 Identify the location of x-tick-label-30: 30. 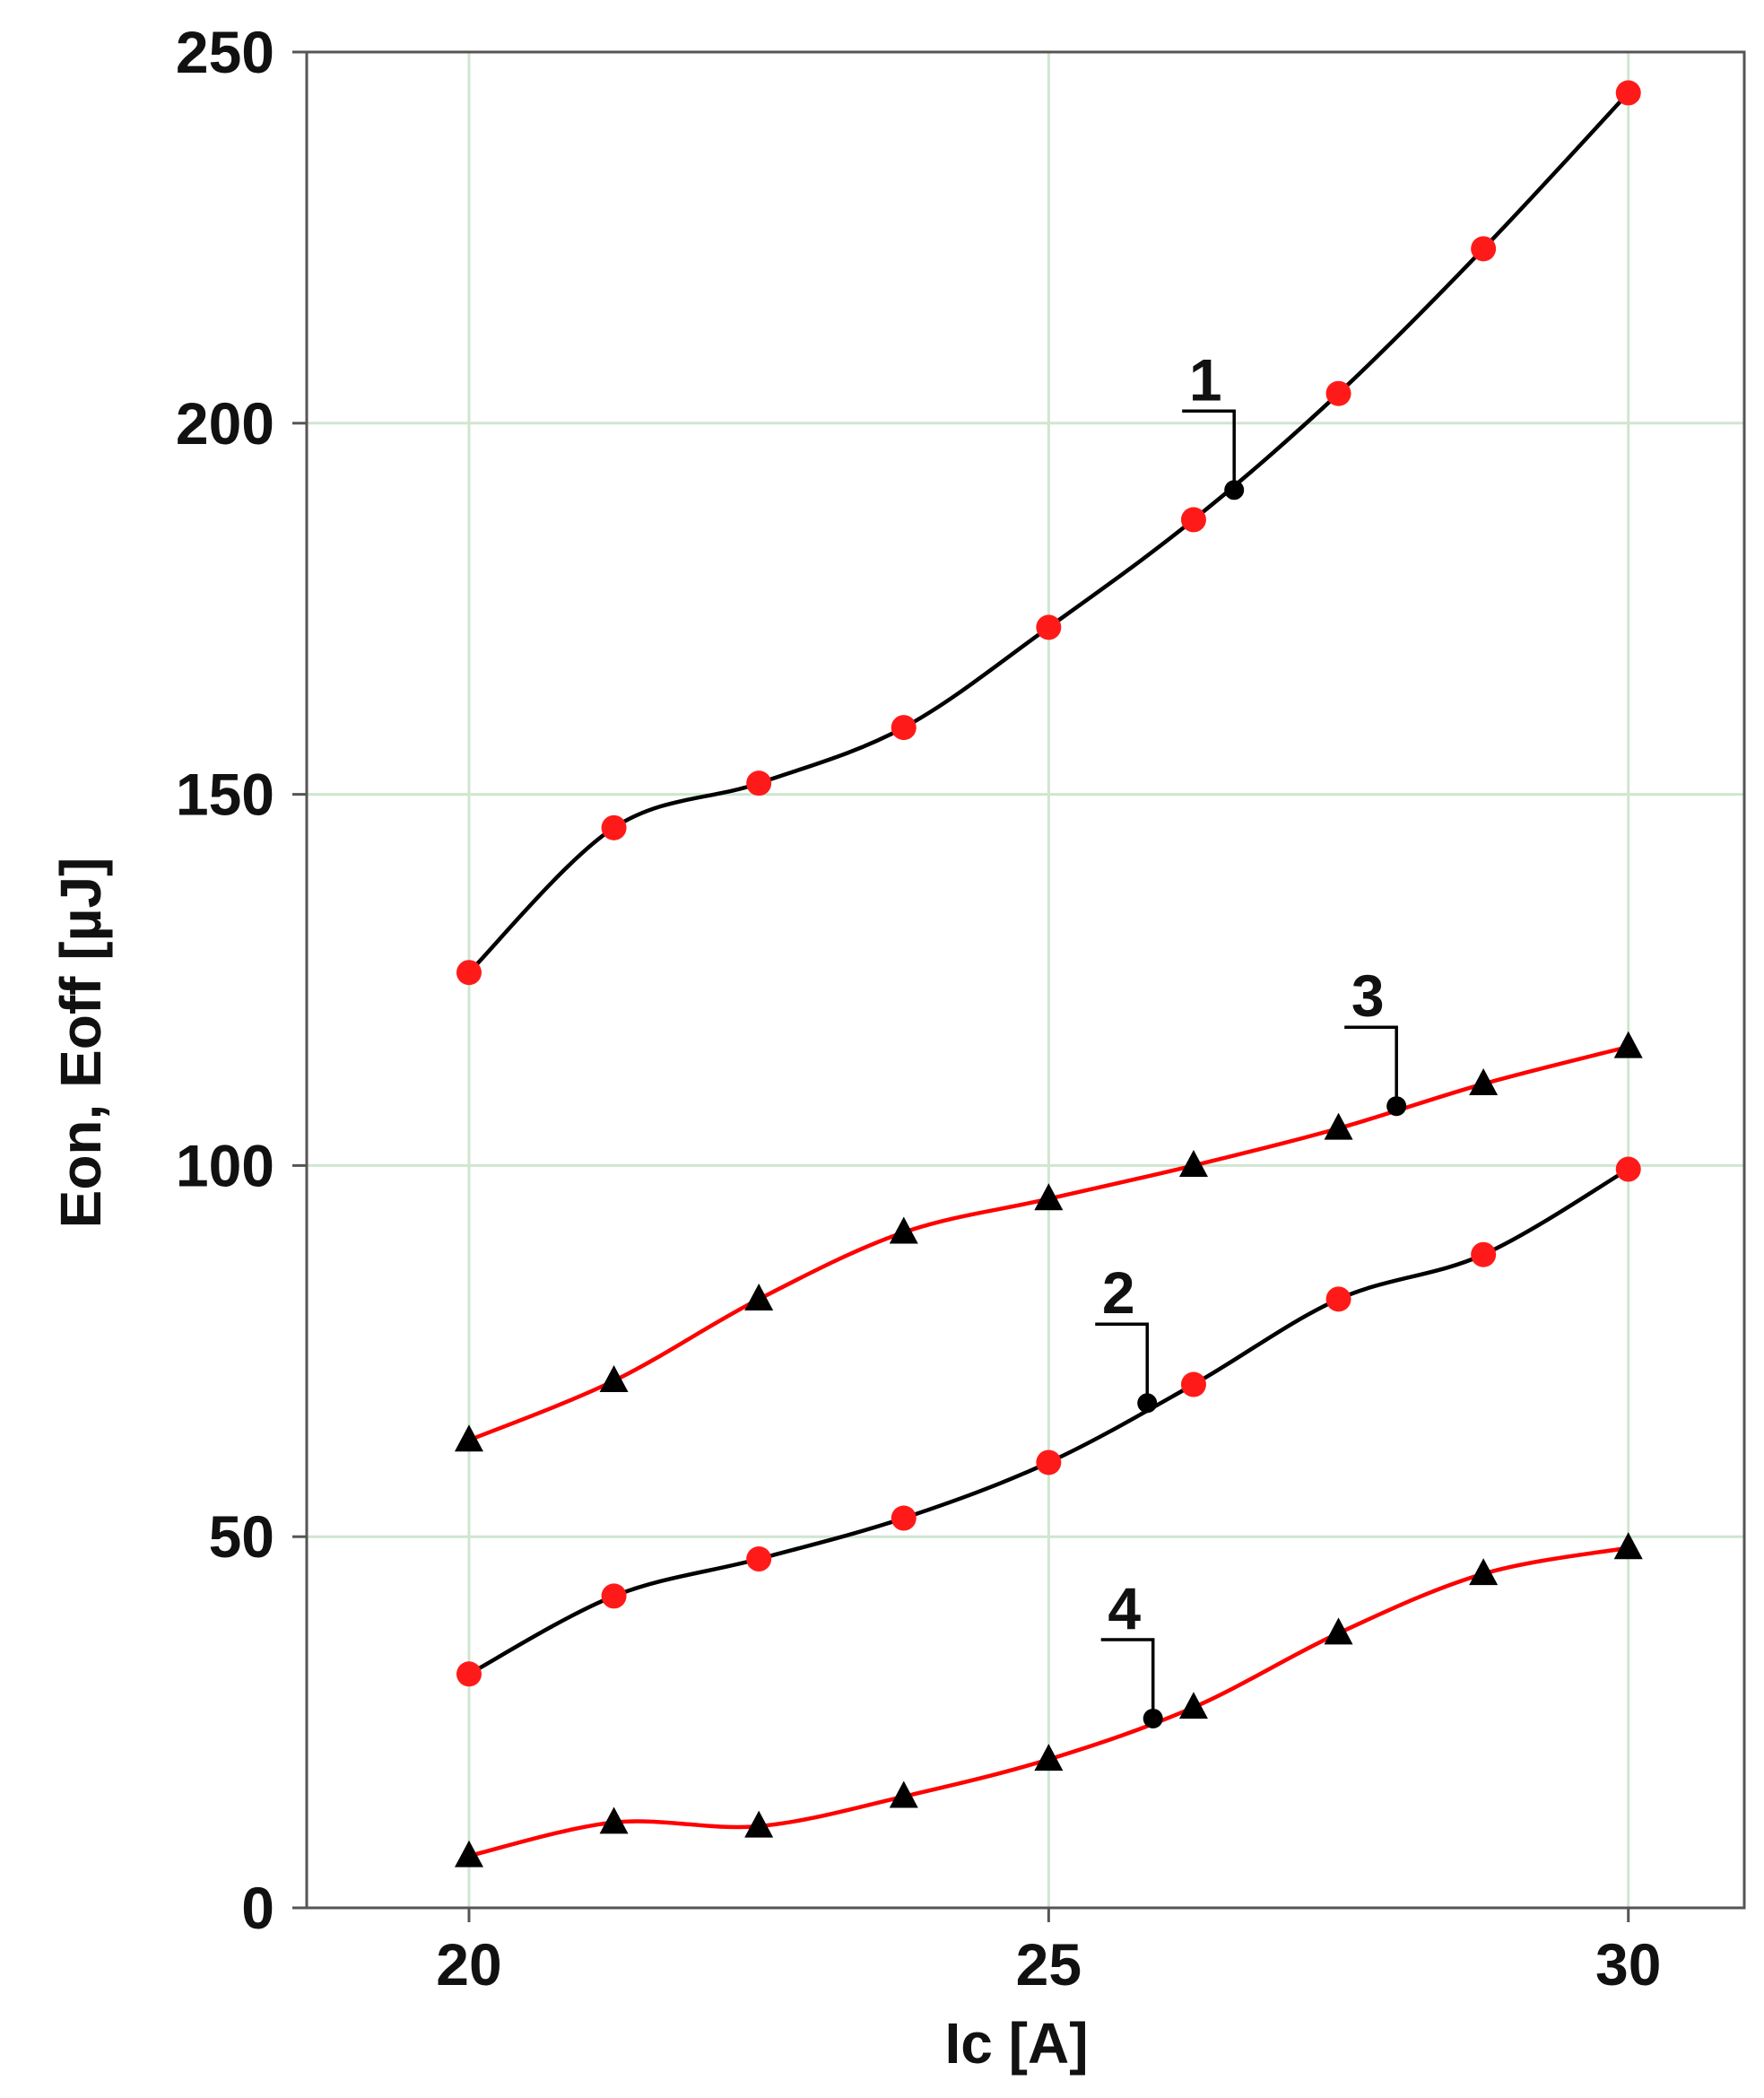
(1628, 1965).